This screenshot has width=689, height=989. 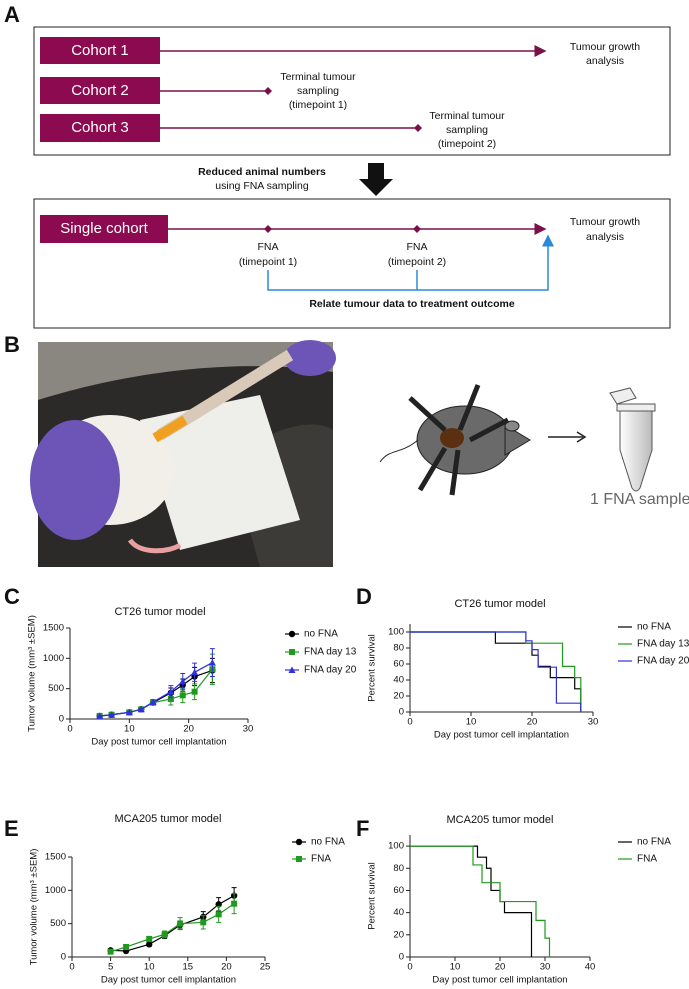 I want to click on y-axis-label: Tumor volume (mm³ ±SEM), so click(x=32, y=673).